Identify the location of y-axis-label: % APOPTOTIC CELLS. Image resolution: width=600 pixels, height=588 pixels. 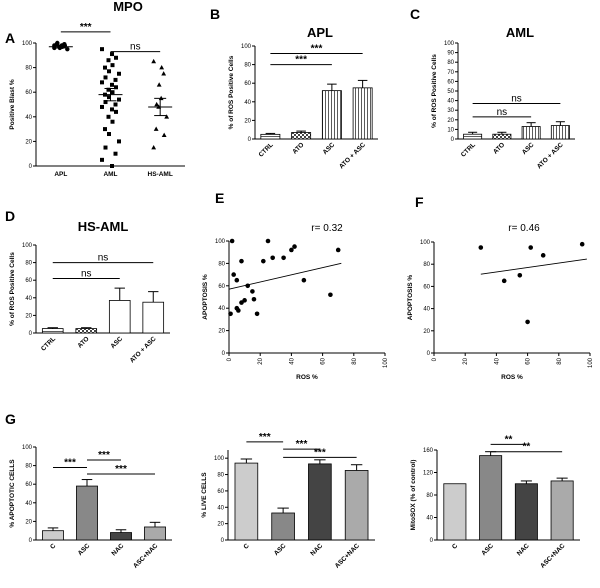
(12, 493).